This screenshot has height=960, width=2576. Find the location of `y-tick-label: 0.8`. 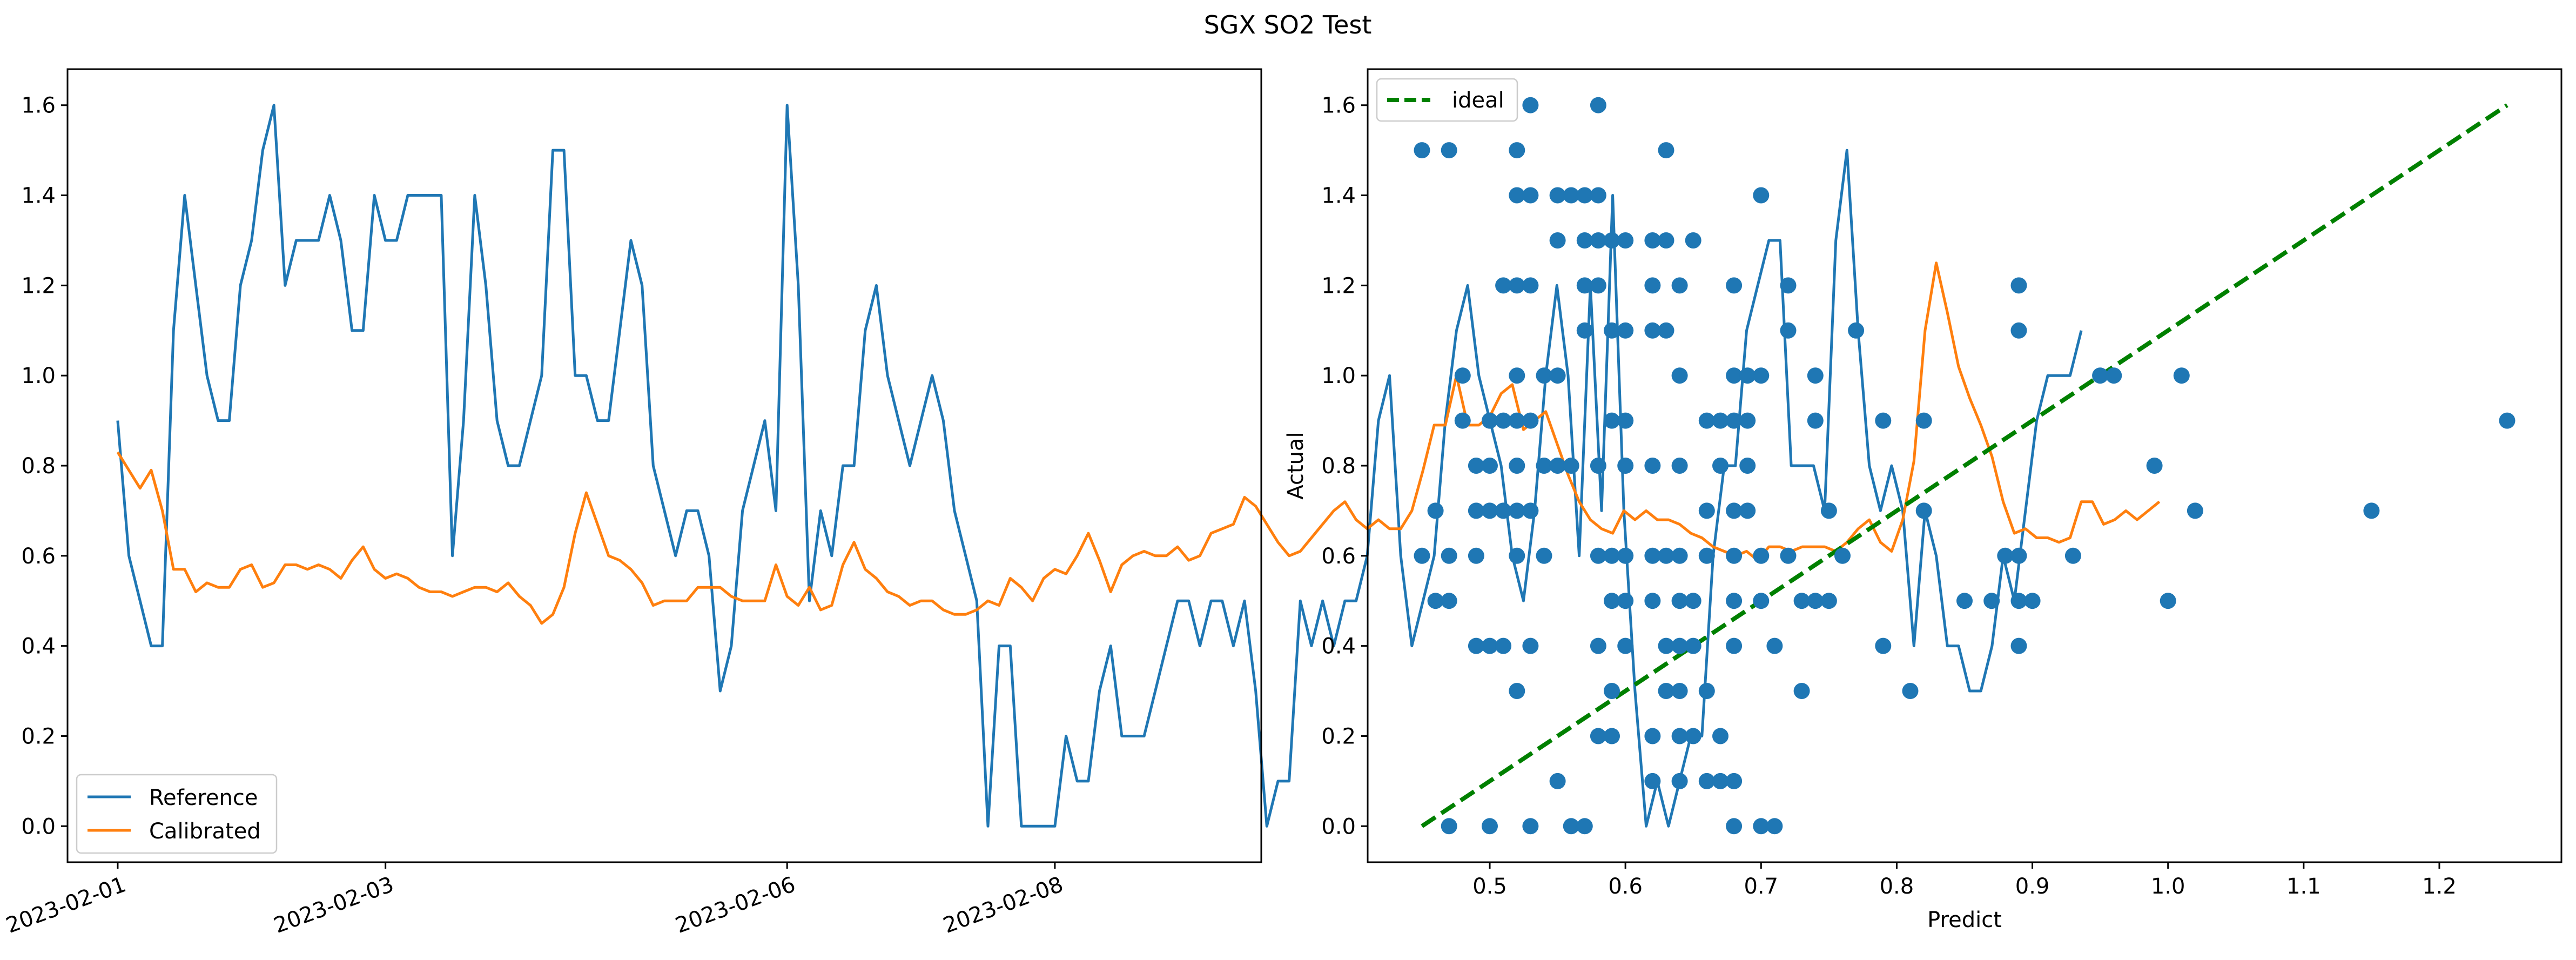

y-tick-label: 0.8 is located at coordinates (1338, 467).